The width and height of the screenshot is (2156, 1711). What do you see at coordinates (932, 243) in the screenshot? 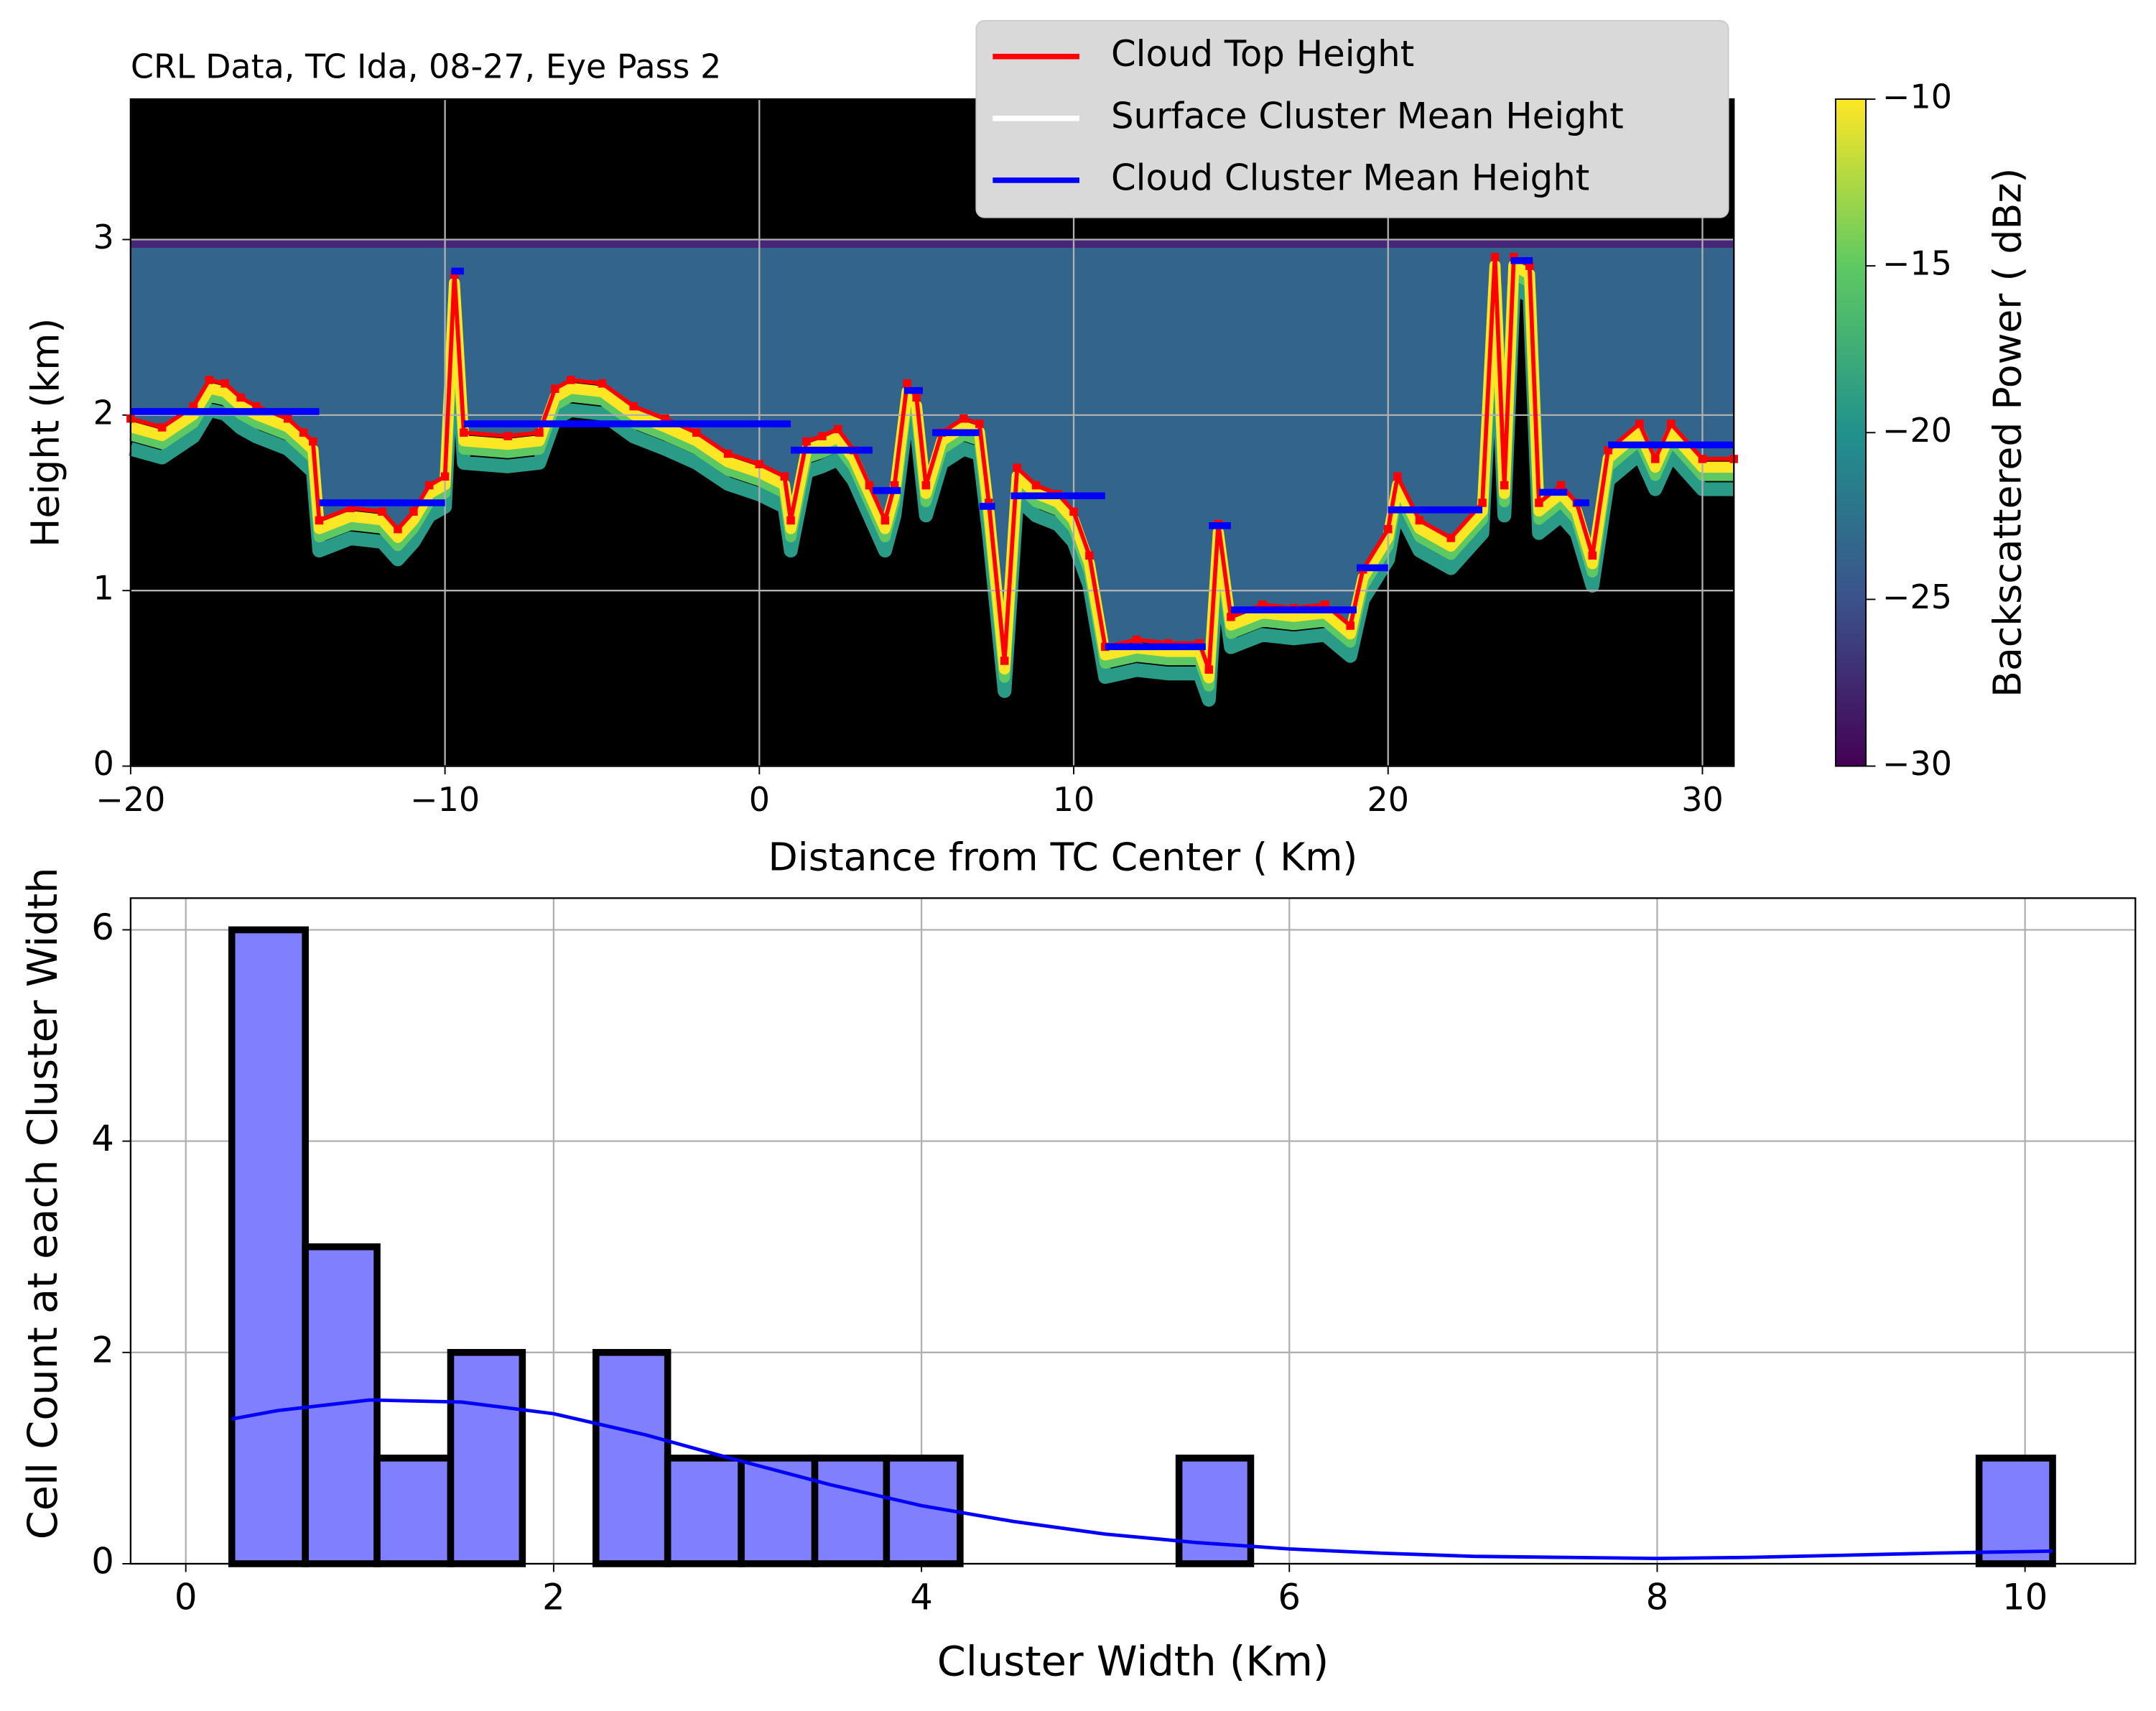
I see `echo-top-band` at bounding box center [932, 243].